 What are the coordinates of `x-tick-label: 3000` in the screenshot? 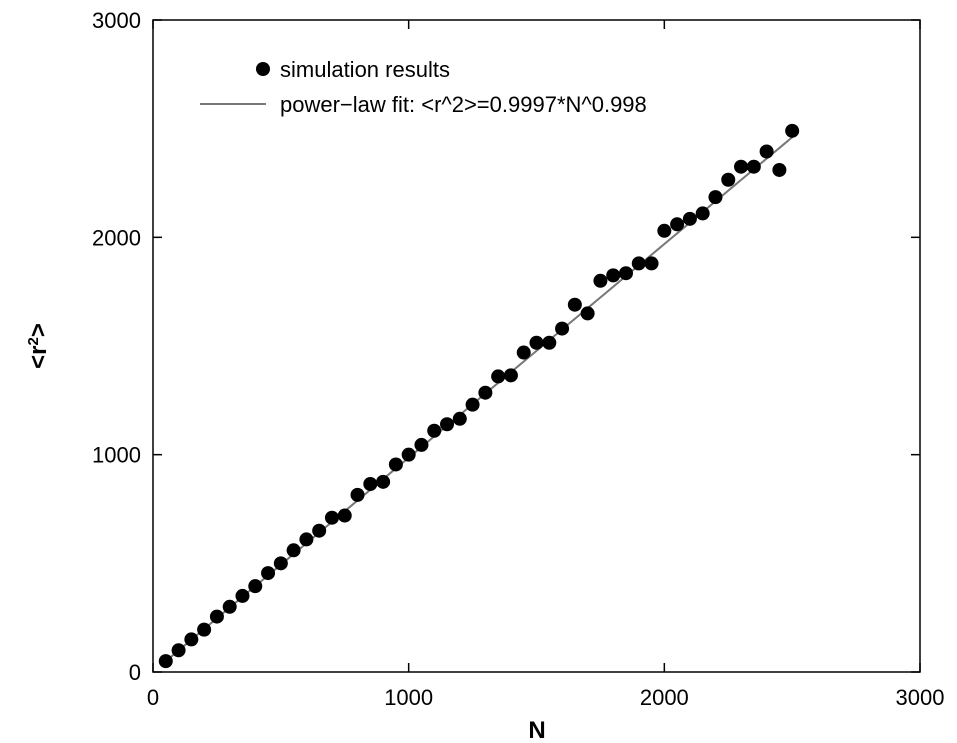 It's located at (920, 697).